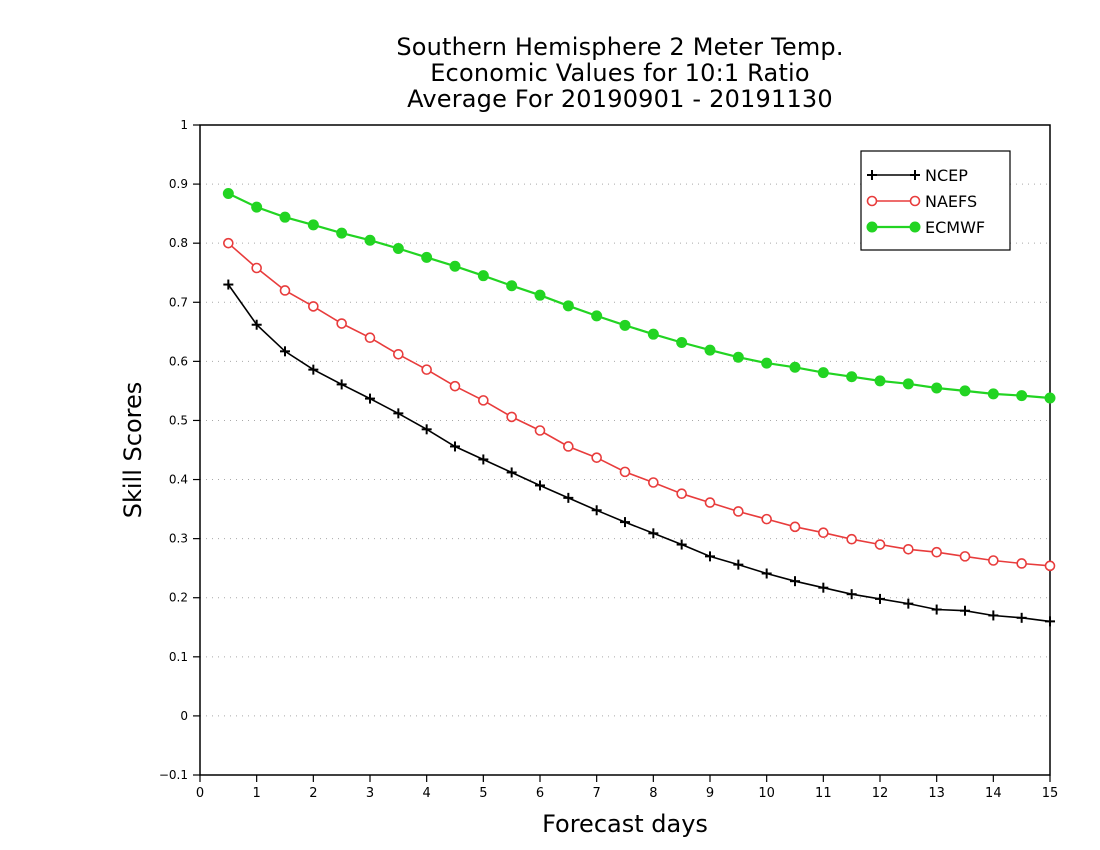 The height and width of the screenshot is (850, 1100). I want to click on title-line-2: Economic Values for 10:1 Ratio, so click(620, 73).